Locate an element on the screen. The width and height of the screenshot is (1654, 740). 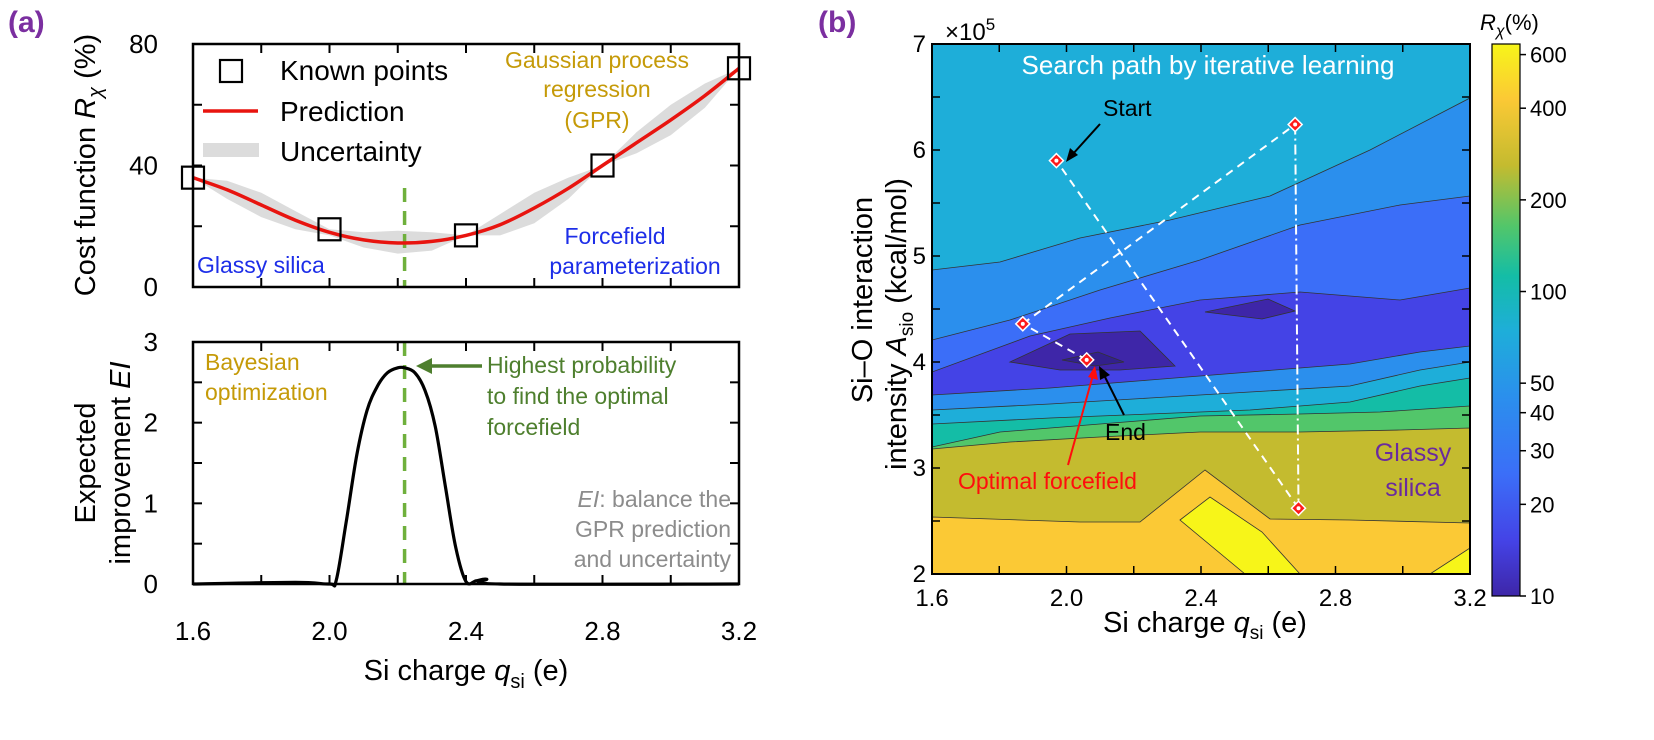
colorbar-label: Rχ(%) is located at coordinates (1509, 25).